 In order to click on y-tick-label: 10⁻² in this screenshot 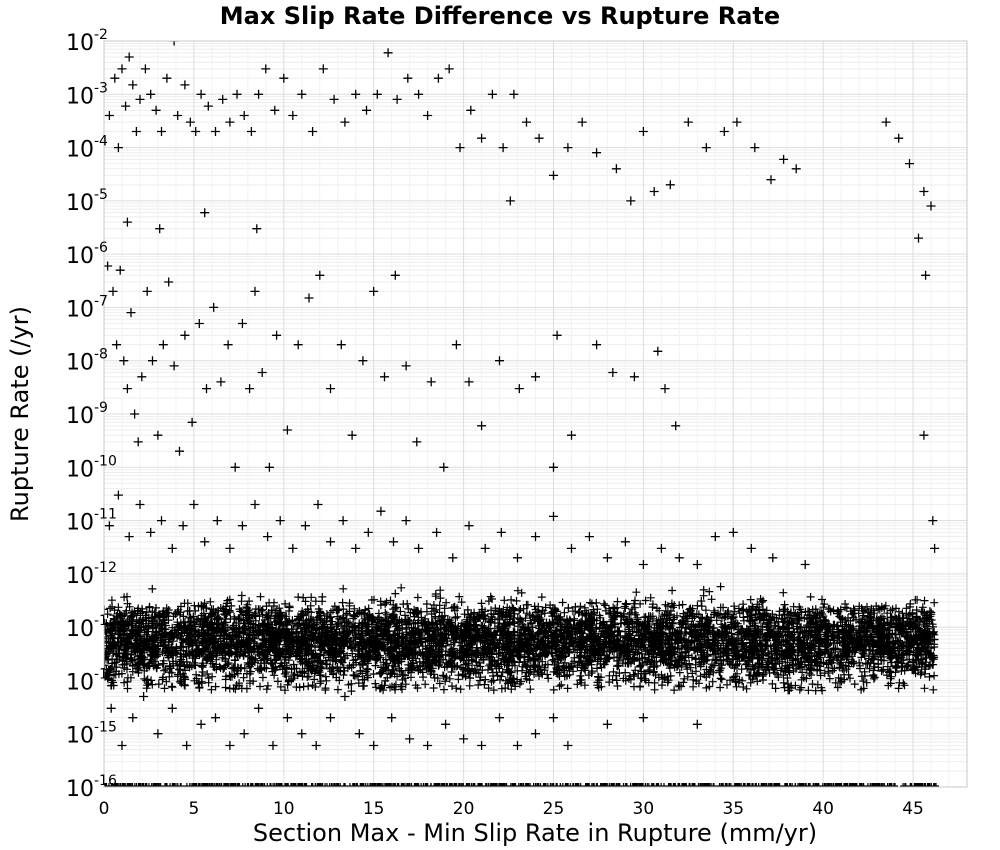, I will do `click(87, 41)`.